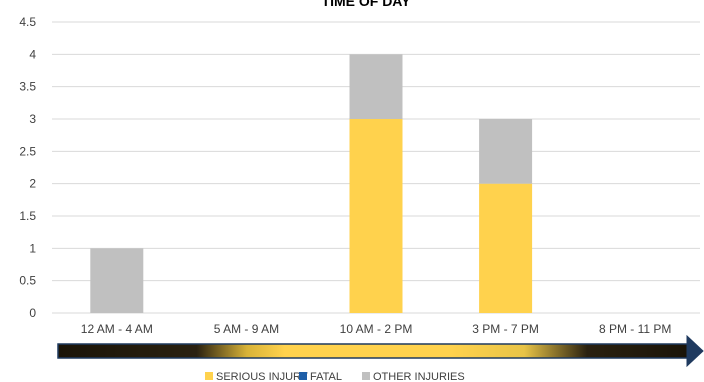 This screenshot has height=382, width=704. Describe the element at coordinates (246, 329) in the screenshot. I see `x-tick-label: 5 AM - 9 AM` at that location.